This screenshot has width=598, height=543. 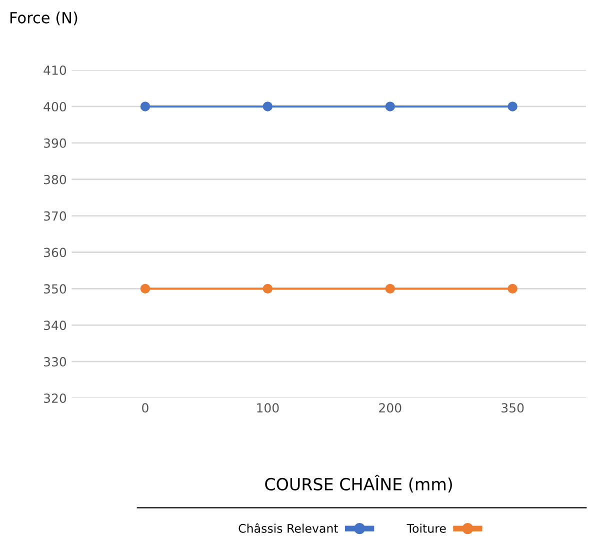 I want to click on y-tick-label: 400, so click(x=55, y=107).